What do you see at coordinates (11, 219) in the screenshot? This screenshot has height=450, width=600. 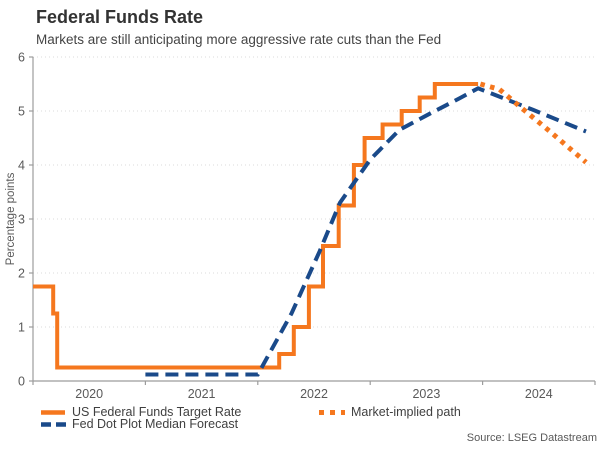 I see `y-axis-title: Percentage points` at bounding box center [11, 219].